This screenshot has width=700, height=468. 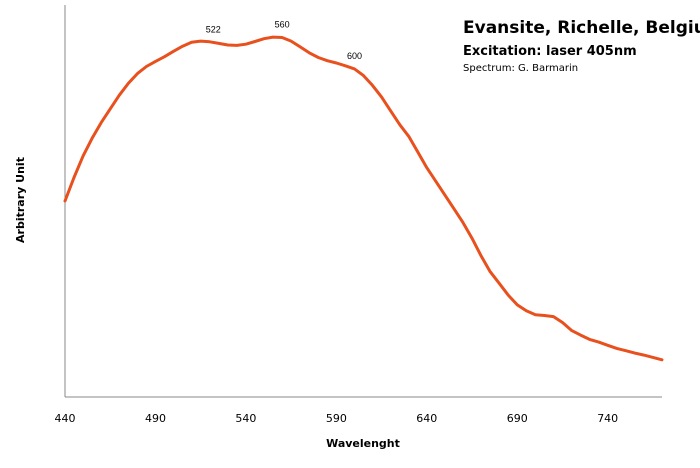 What do you see at coordinates (245, 418) in the screenshot?
I see `x-tick-label: 540` at bounding box center [245, 418].